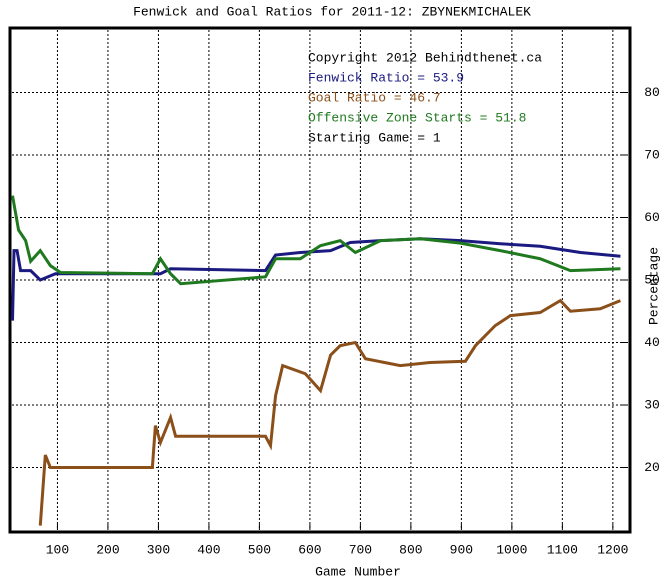 The image size is (665, 580). Describe the element at coordinates (410, 549) in the screenshot. I see `x-tick-label: 800` at that location.